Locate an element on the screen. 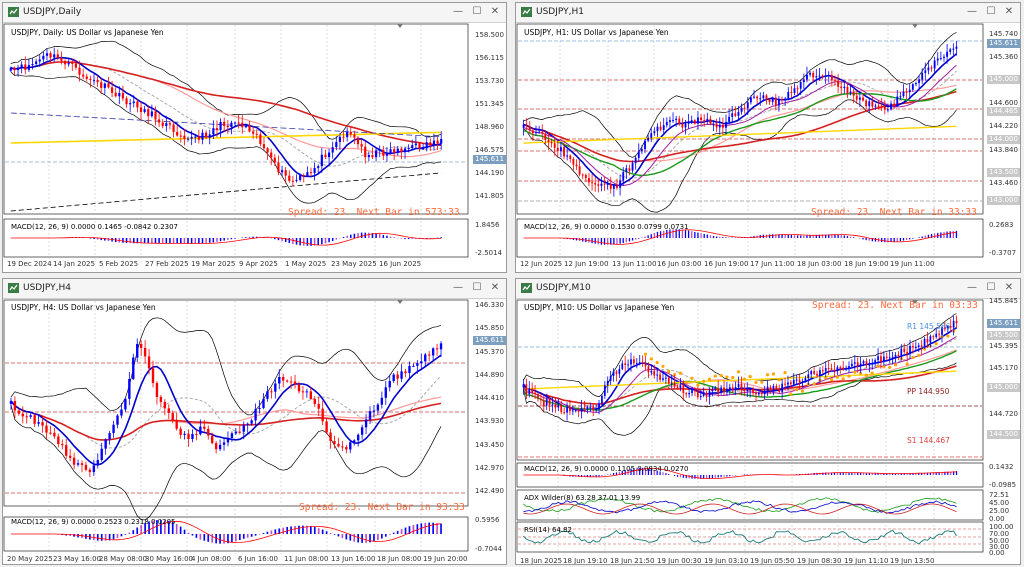 Image resolution: width=1024 pixels, height=567 pixels. current-price-tag: 145.611 is located at coordinates (1003, 323).